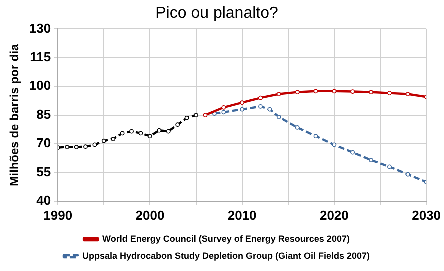 The image size is (444, 271). I want to click on y-tick-label: 100, so click(40, 86).